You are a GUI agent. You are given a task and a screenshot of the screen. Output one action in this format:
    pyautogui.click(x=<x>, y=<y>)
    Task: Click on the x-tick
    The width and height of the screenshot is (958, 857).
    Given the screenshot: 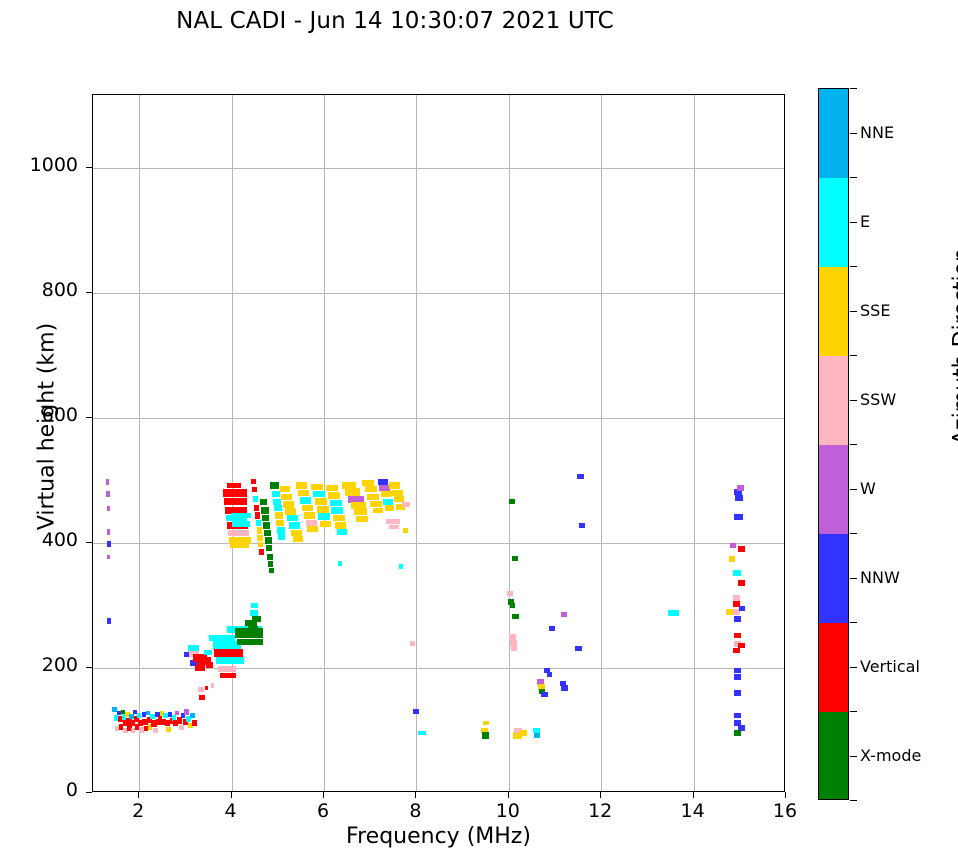 What is the action you would take?
    pyautogui.click(x=323, y=795)
    